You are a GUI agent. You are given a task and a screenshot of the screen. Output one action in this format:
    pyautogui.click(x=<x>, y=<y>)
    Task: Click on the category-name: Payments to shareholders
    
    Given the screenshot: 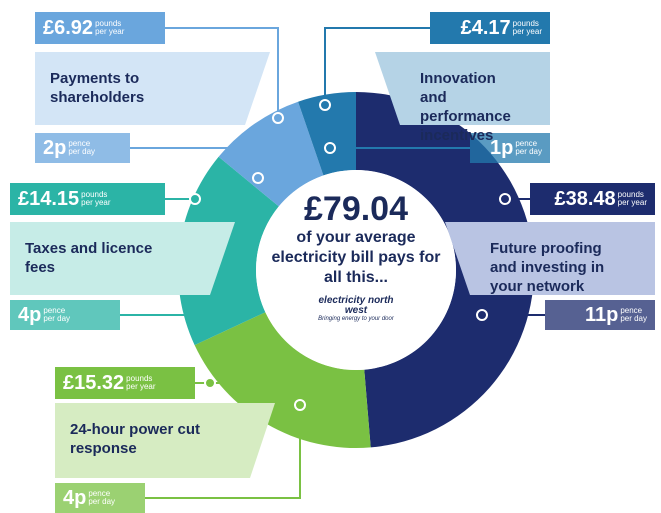 What is the action you would take?
    pyautogui.click(x=97, y=88)
    